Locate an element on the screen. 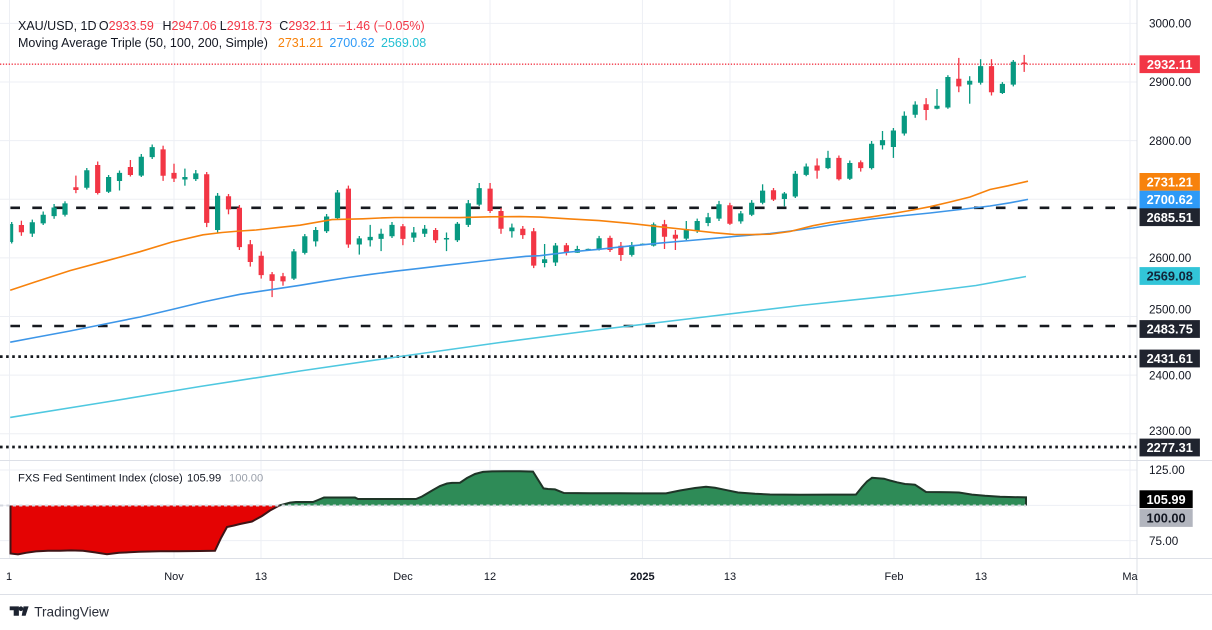 The width and height of the screenshot is (1212, 630). svg-text: 2932.11 is located at coordinates (1170, 64).